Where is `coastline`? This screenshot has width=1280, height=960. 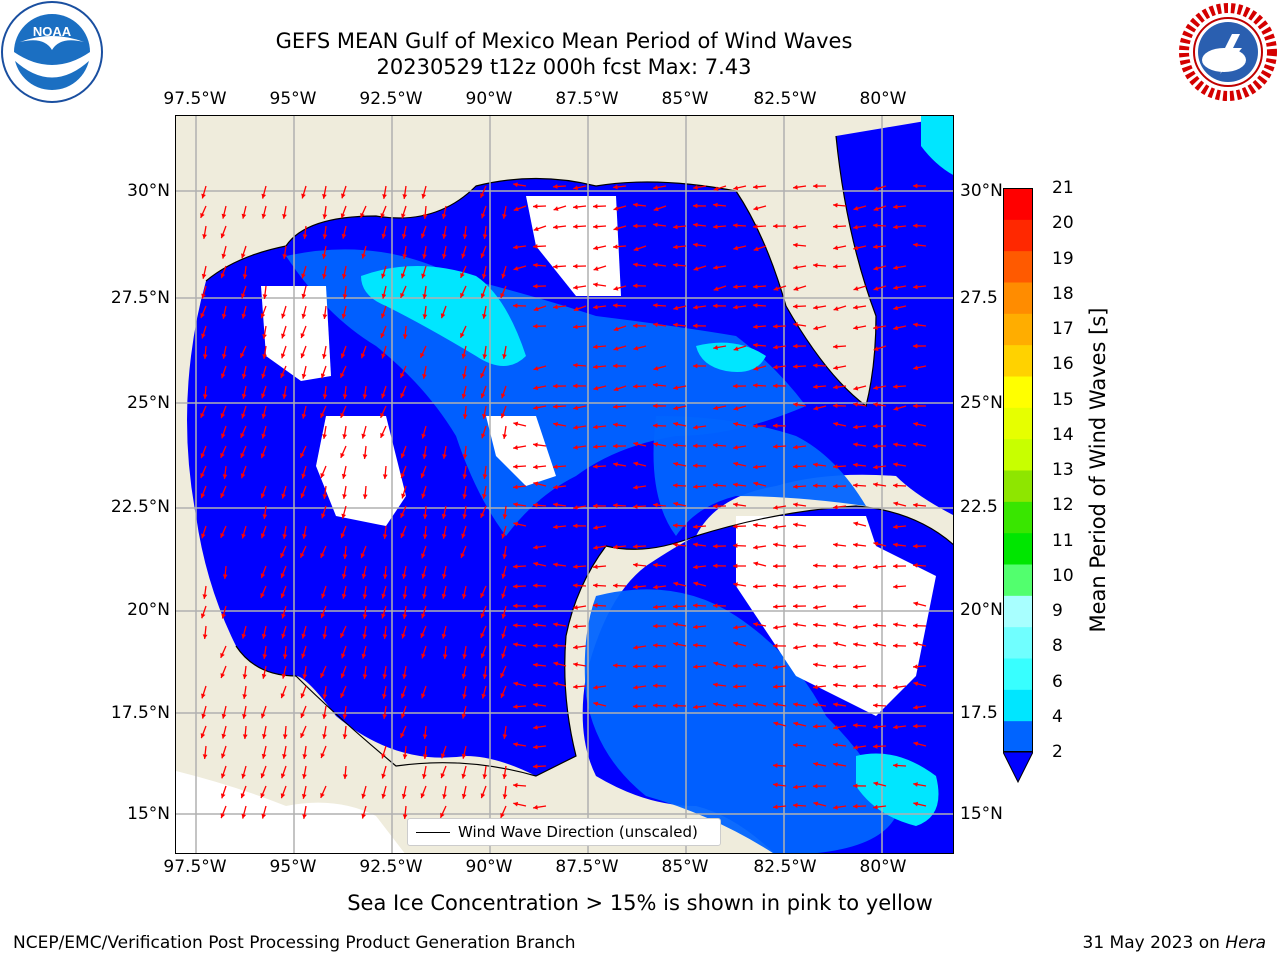 coastline is located at coordinates (541, 271).